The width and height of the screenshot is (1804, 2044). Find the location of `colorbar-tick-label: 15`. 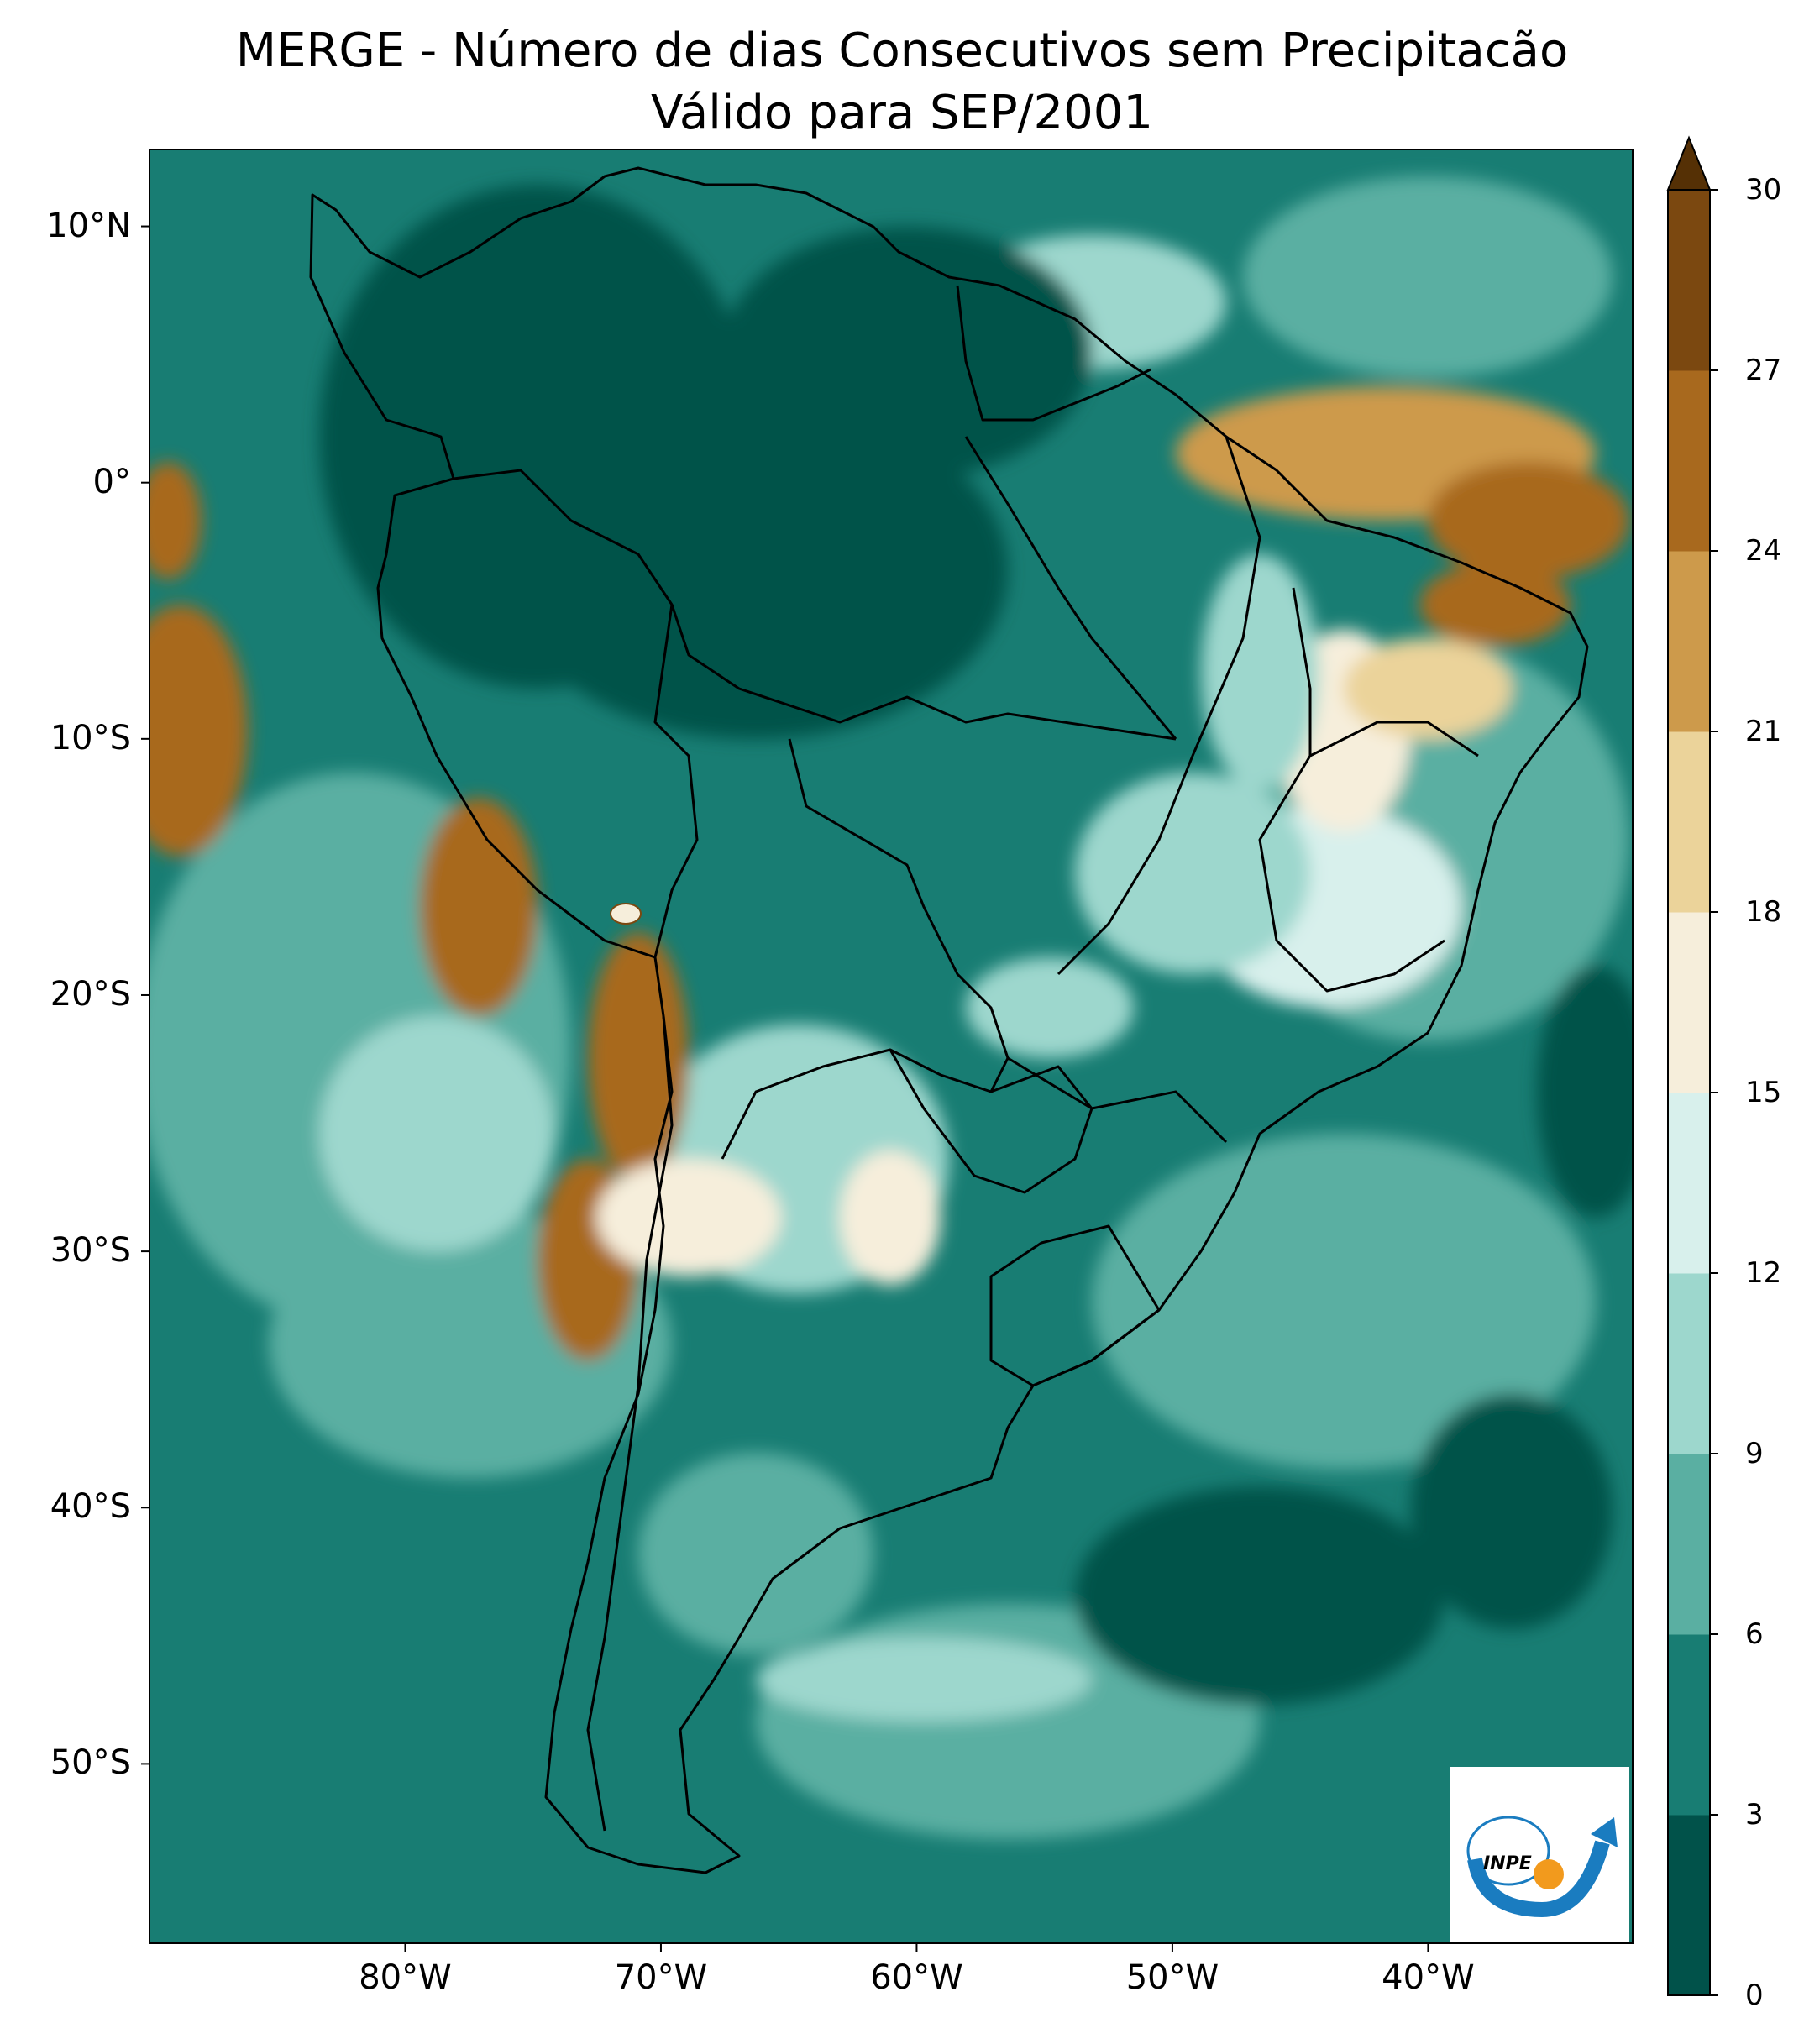

colorbar-tick-label: 15 is located at coordinates (1763, 1092).